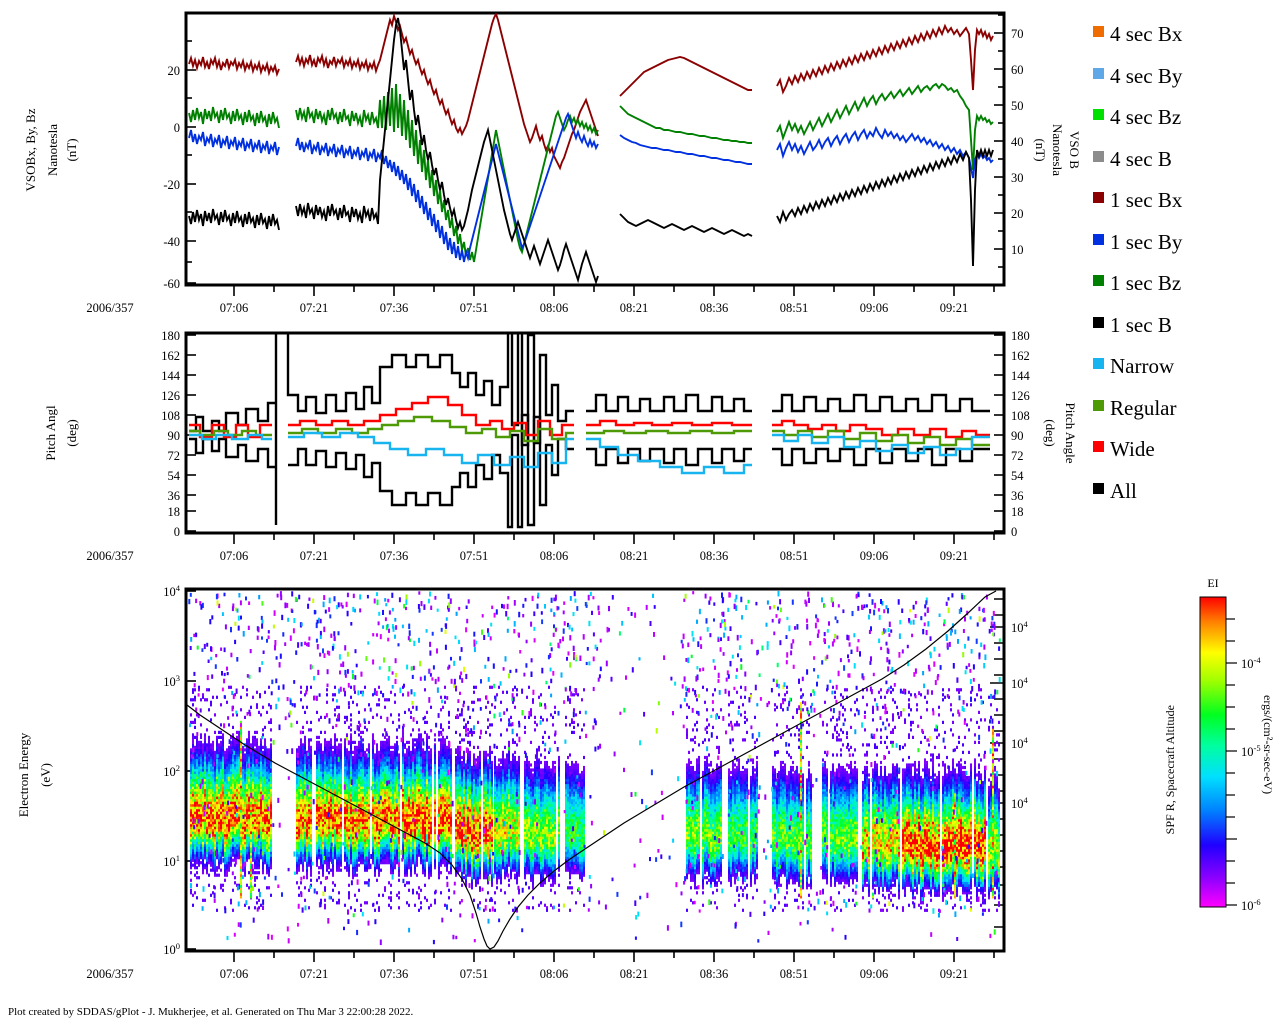 The image size is (1280, 1024). Describe the element at coordinates (1185, 35) in the screenshot. I see `legend-item-4-sec-bx: 4 sec Bx` at that location.